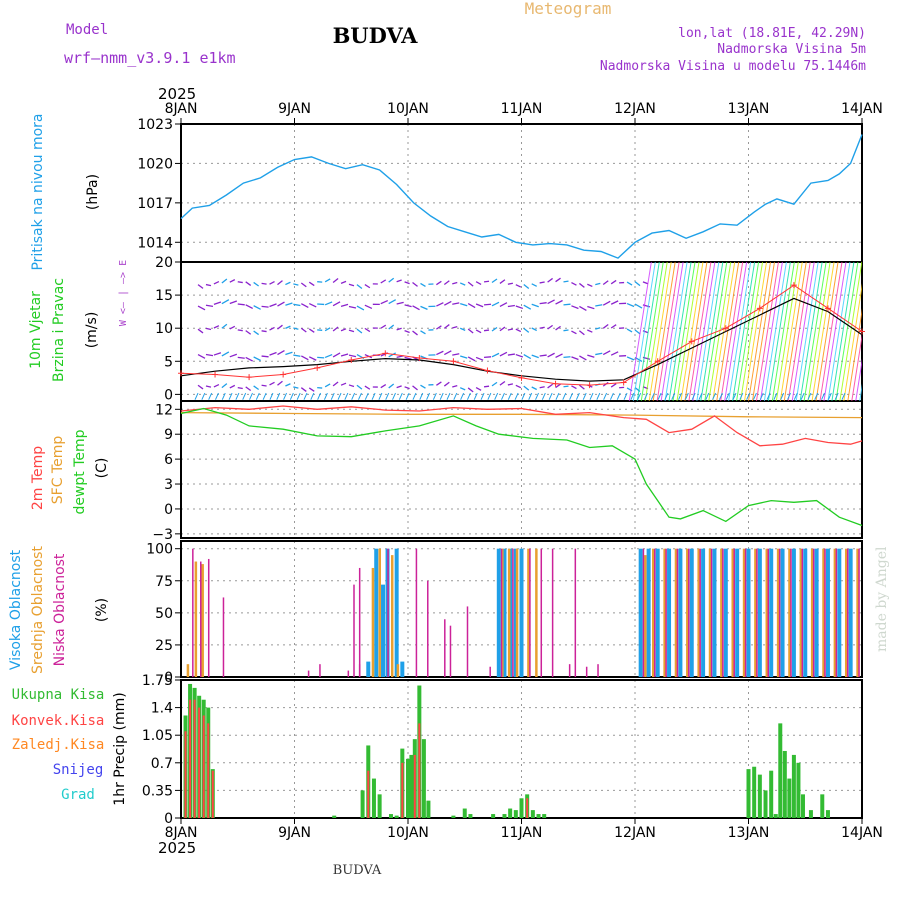  Describe the element at coordinates (155, 243) in the screenshot. I see `y-tick-label: 1014` at that location.